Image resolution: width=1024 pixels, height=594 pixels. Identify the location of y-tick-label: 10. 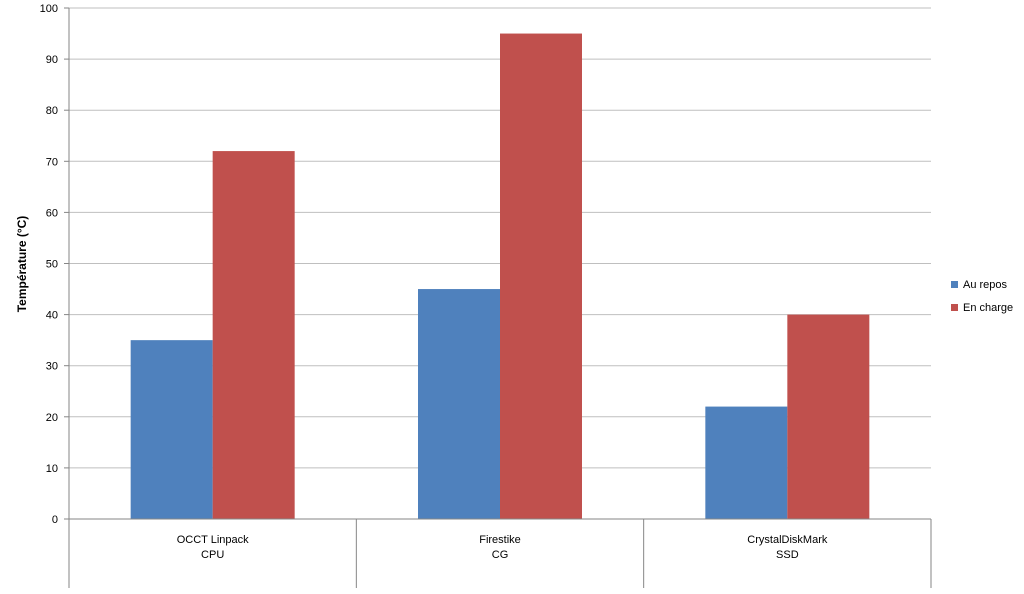
(52, 469).